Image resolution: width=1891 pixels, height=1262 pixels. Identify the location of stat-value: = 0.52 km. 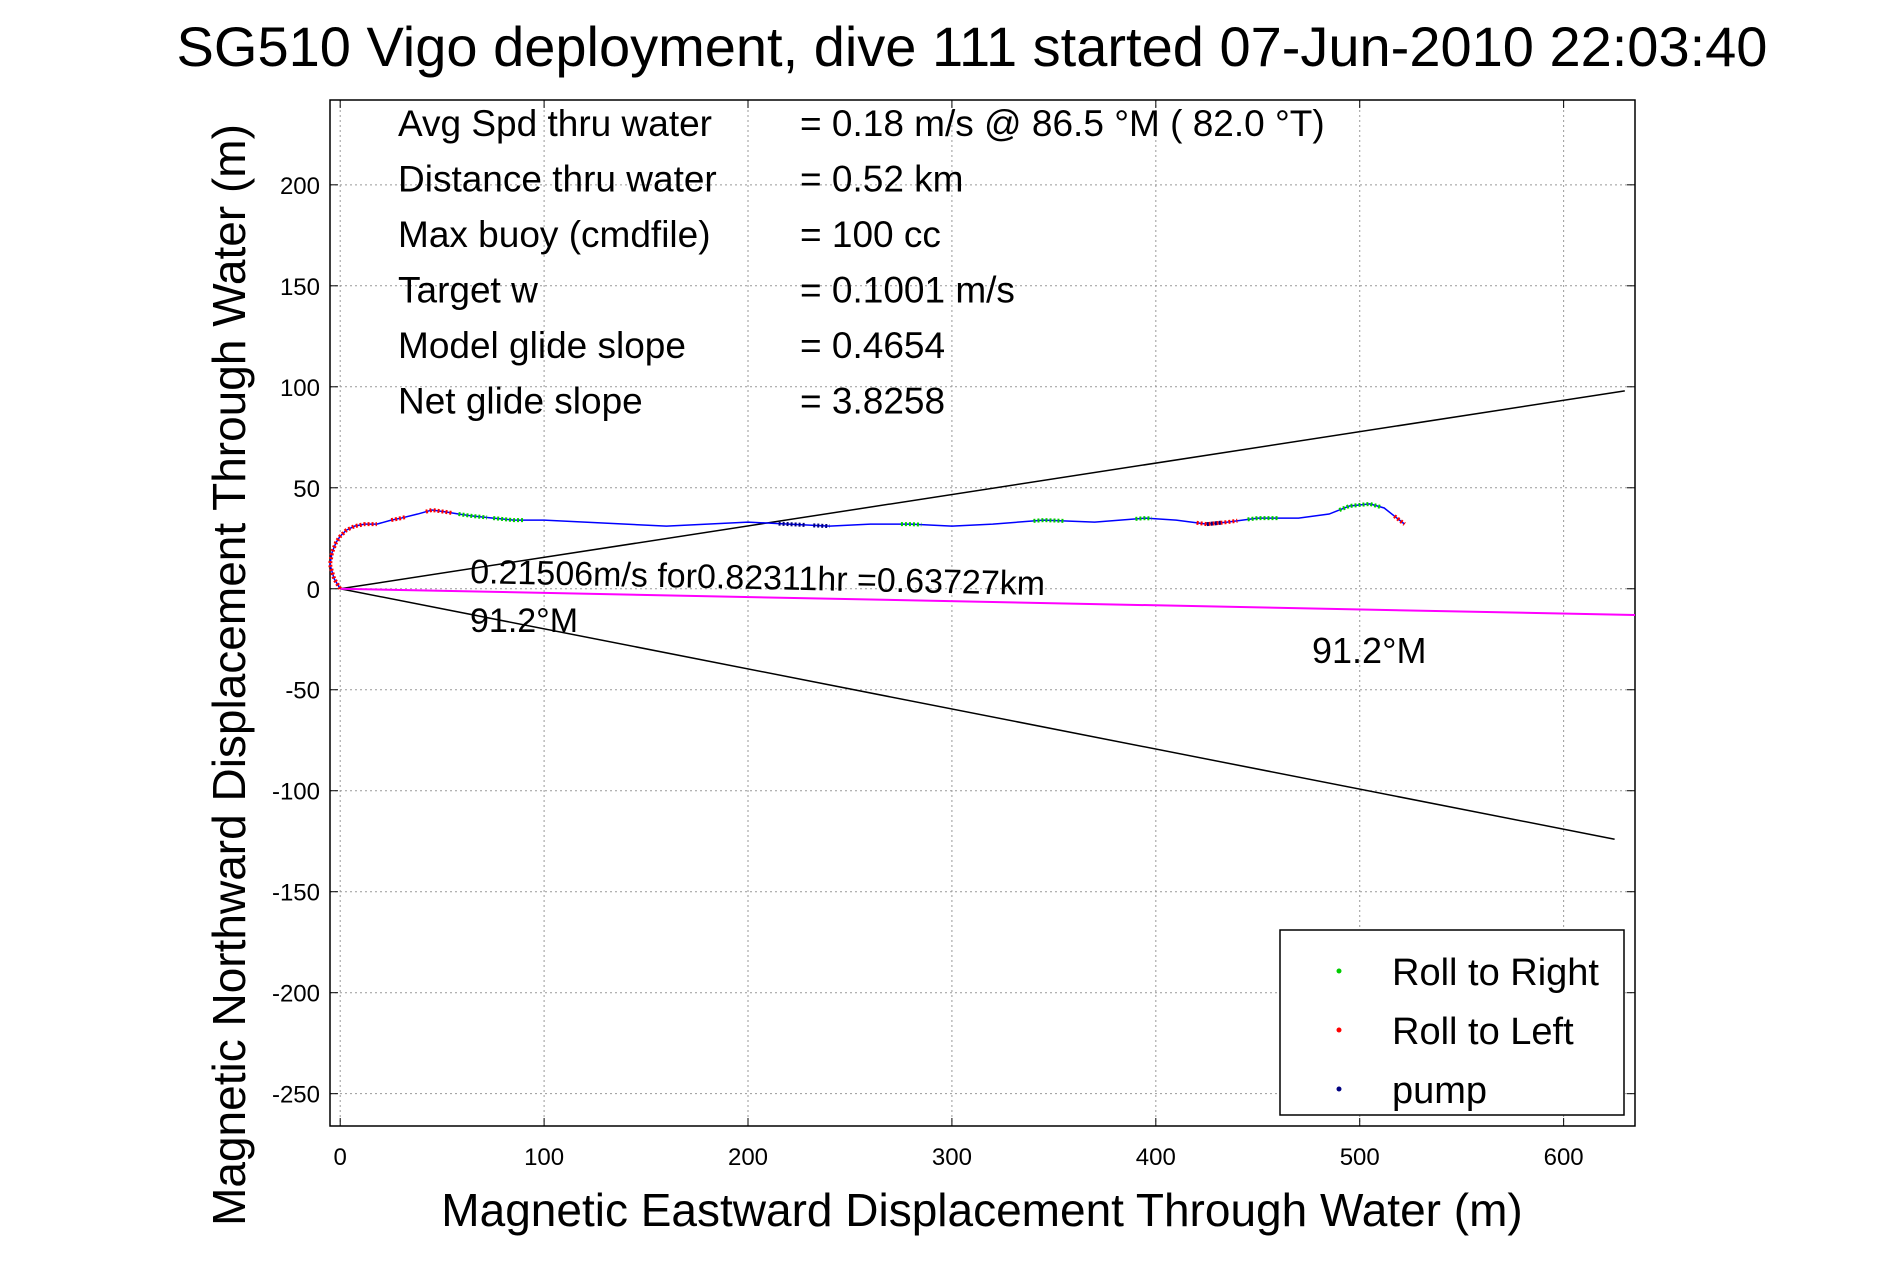
(882, 179).